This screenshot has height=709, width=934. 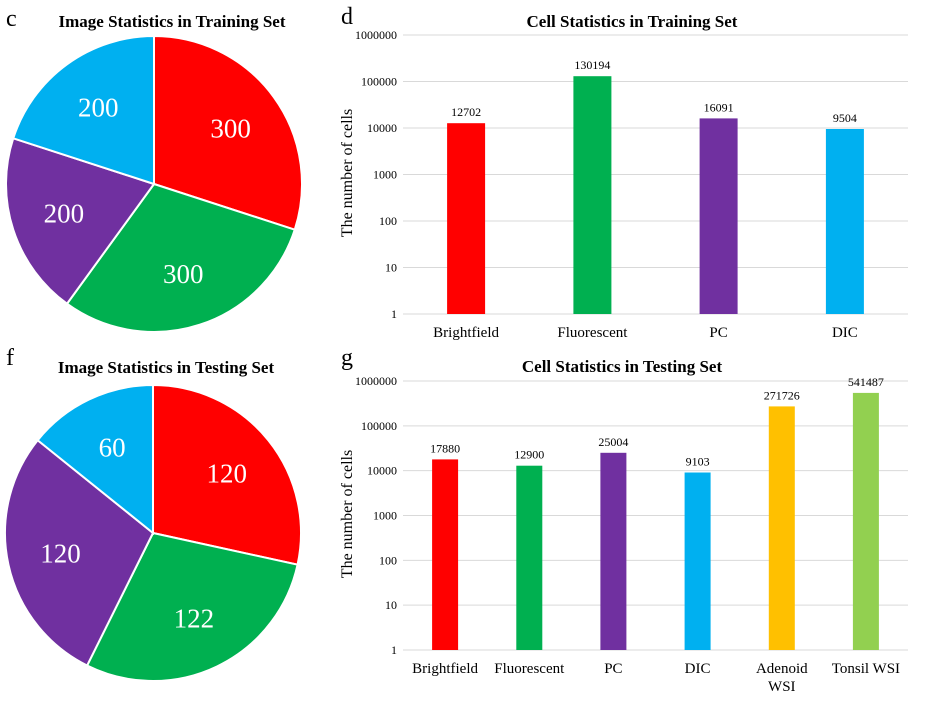 What do you see at coordinates (622, 366) in the screenshot?
I see `chart-title-g: Cell Statistics in Testing Set` at bounding box center [622, 366].